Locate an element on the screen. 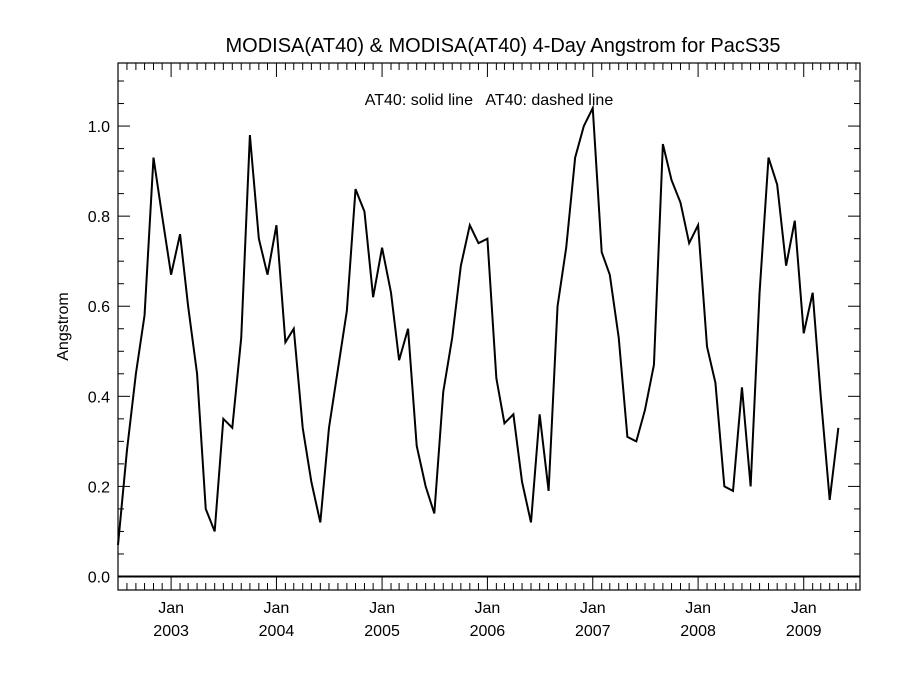 The width and height of the screenshot is (900, 675). y-tick-label: 0.4 is located at coordinates (99, 397).